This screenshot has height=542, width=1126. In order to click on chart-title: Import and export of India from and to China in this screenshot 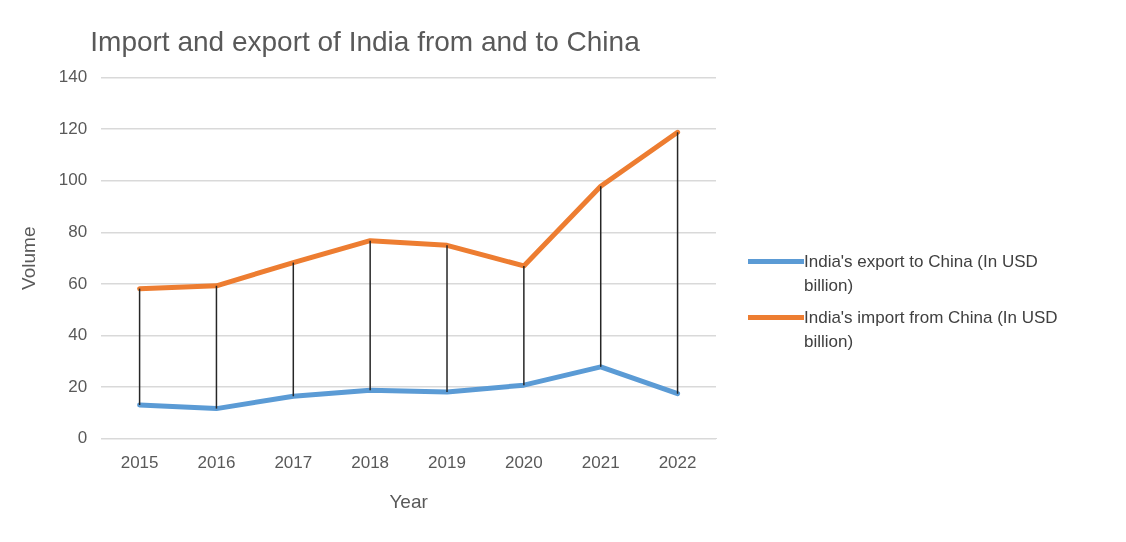, I will do `click(365, 41)`.